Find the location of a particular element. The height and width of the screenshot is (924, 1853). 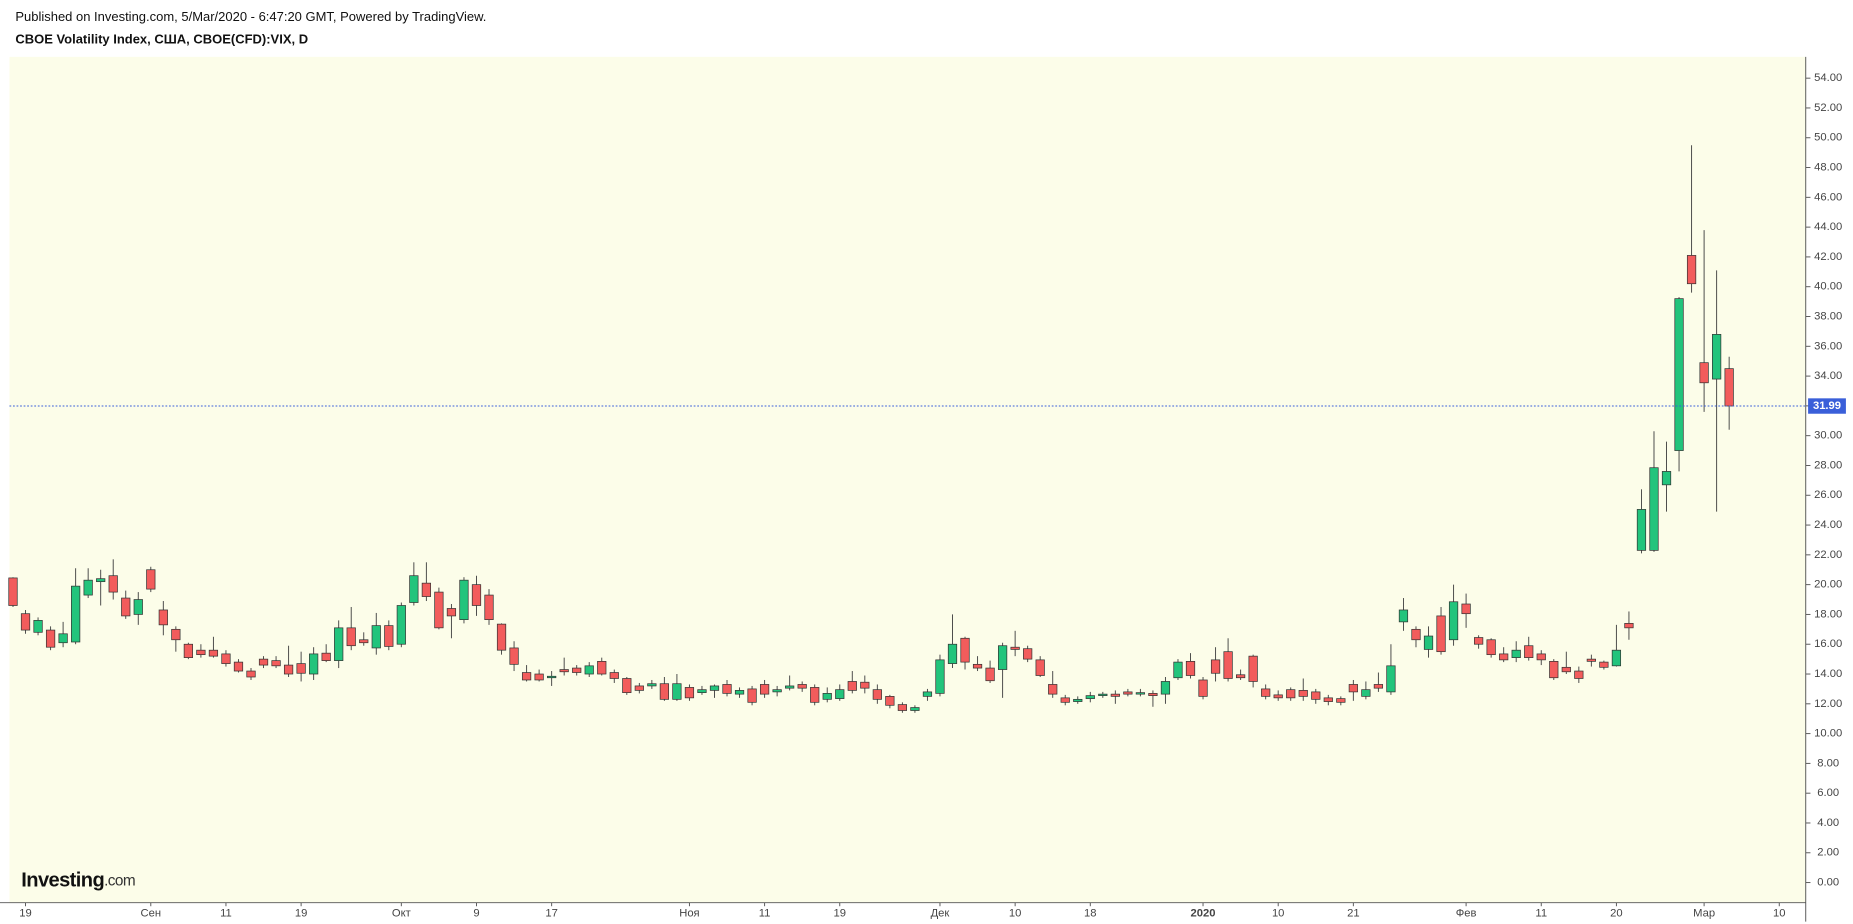

y-tick-label: 54.00 is located at coordinates (1828, 78).